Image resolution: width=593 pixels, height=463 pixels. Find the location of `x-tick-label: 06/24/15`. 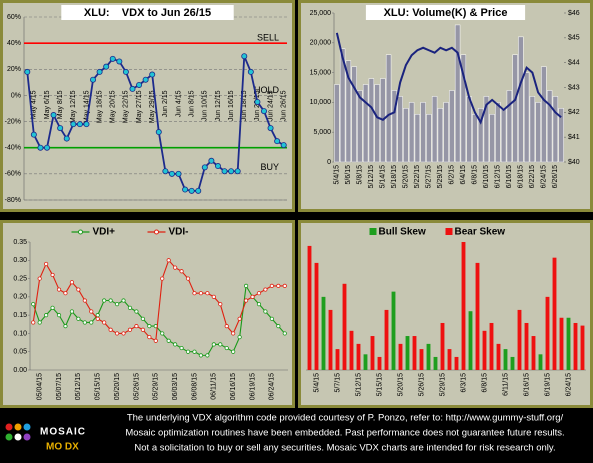

x-tick-label: 06/24/15 is located at coordinates (272, 386).